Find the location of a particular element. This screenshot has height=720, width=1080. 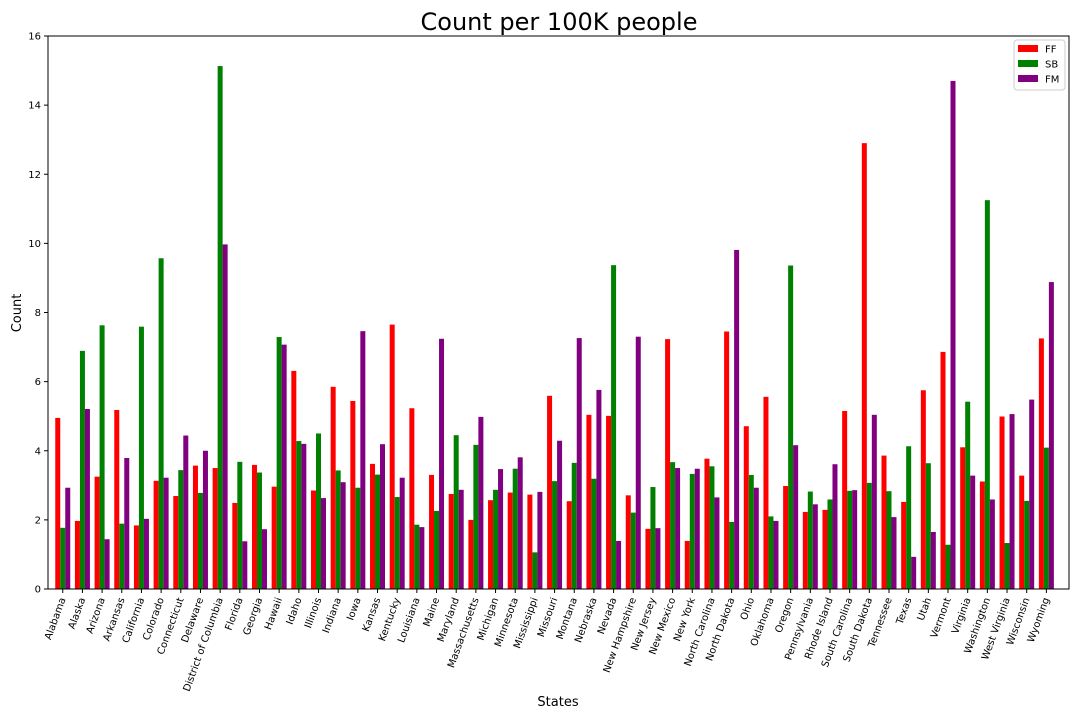

y-axis: 0 2 4 6 8 10 12 14 16 is located at coordinates (38, 314).